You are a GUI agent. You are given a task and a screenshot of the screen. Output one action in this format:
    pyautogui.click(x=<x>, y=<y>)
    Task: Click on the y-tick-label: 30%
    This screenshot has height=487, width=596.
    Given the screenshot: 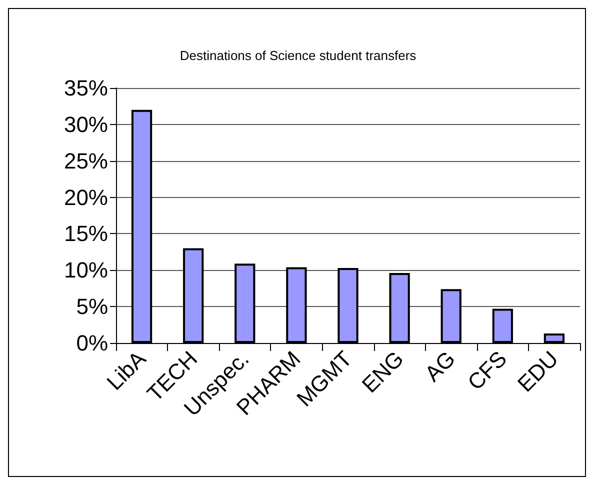 What is the action you would take?
    pyautogui.click(x=86, y=124)
    